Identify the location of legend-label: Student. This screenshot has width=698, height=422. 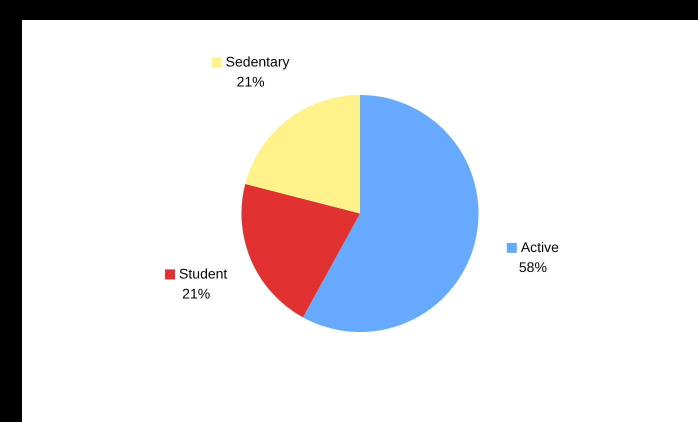
(203, 273).